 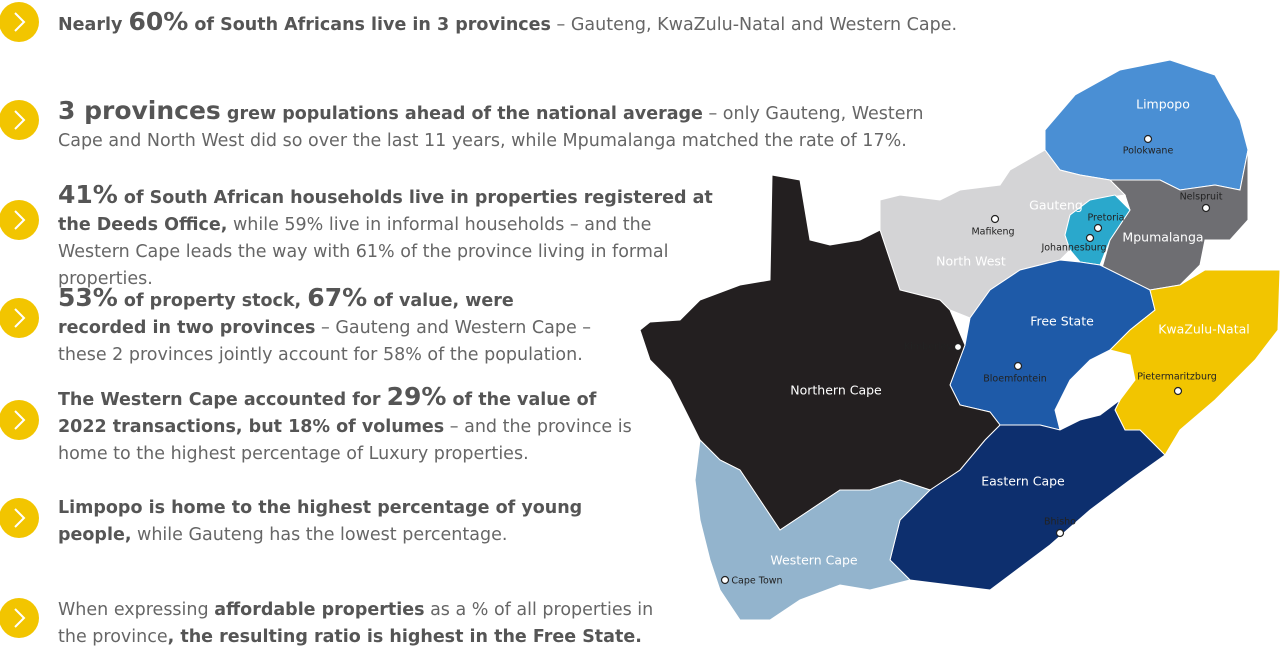 I want to click on city-label: Bhisho, so click(x=1060, y=522).